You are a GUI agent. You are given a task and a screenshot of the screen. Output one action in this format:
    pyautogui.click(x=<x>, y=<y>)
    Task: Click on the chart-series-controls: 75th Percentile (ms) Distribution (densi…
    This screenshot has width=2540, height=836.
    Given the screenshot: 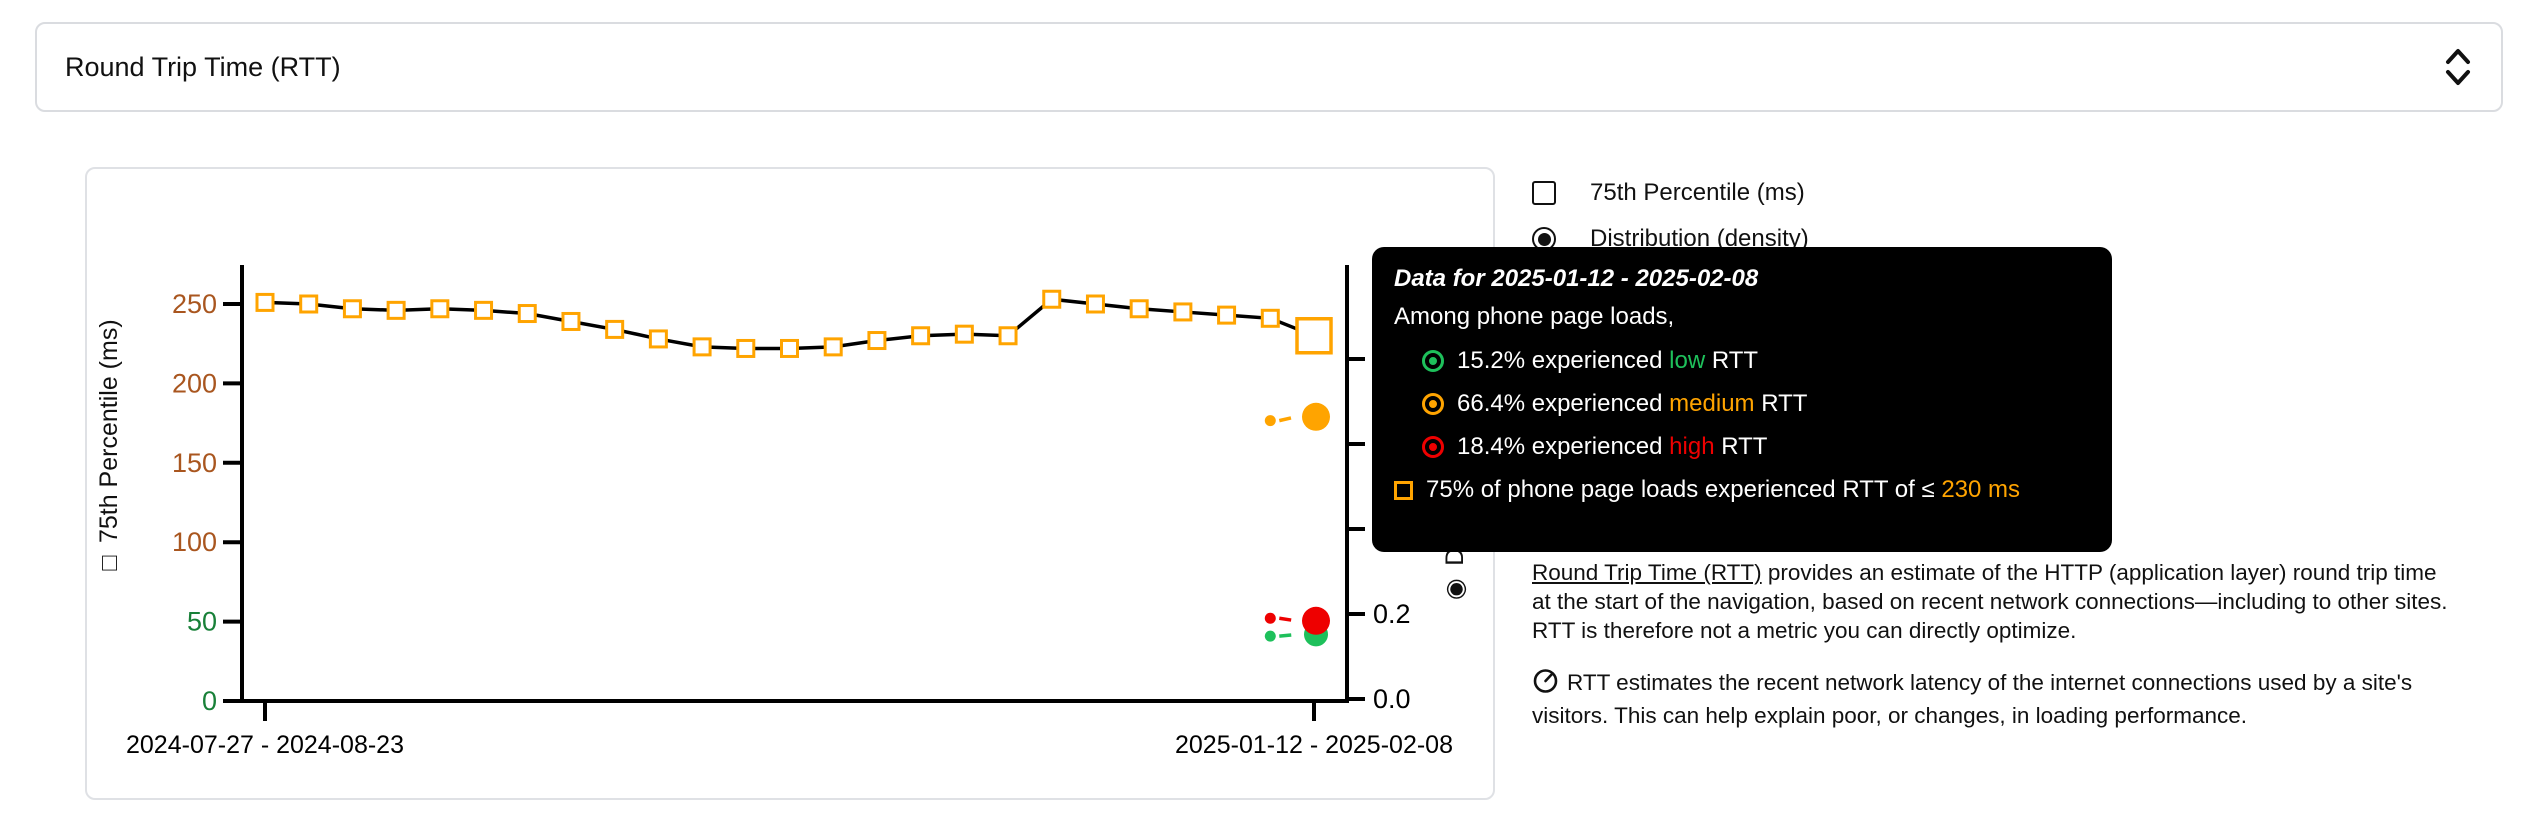 What is the action you would take?
    pyautogui.click(x=1670, y=216)
    